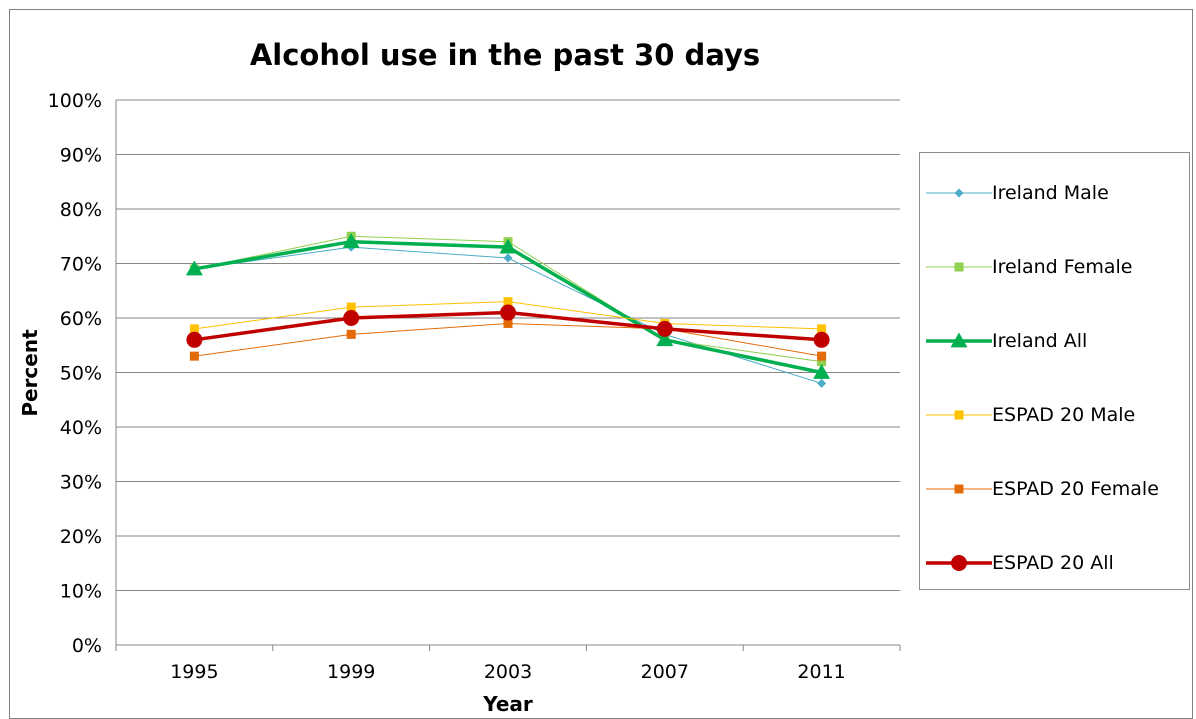  I want to click on legend-label: ESPAD 20 Female, so click(1075, 489).